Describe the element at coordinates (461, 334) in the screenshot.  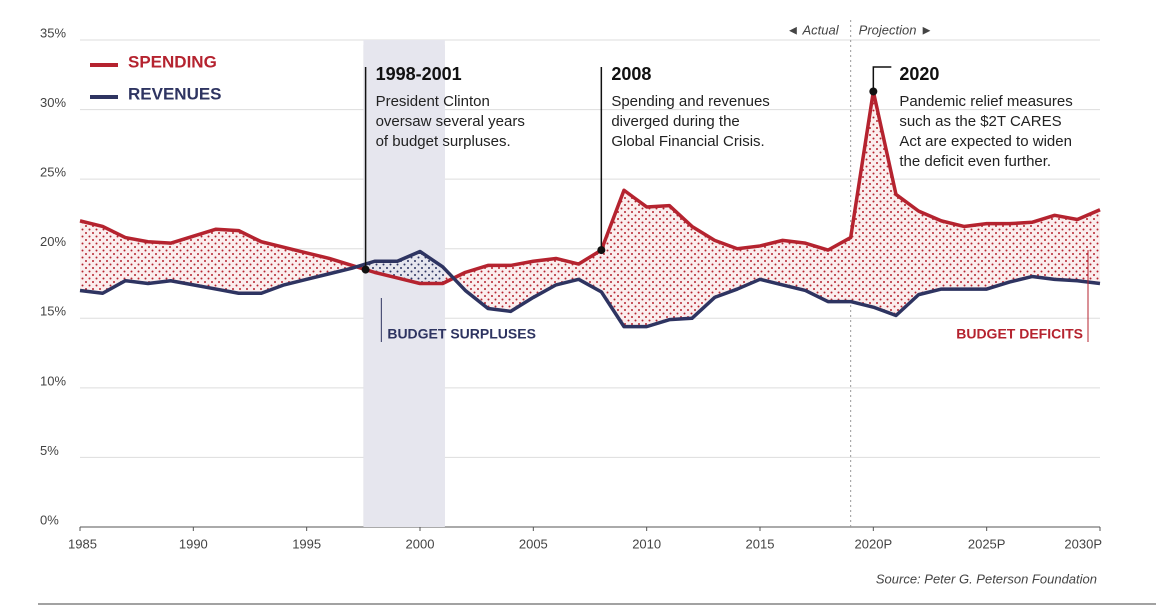
I see `surplus-label: BUDGET SURPLUSES` at that location.